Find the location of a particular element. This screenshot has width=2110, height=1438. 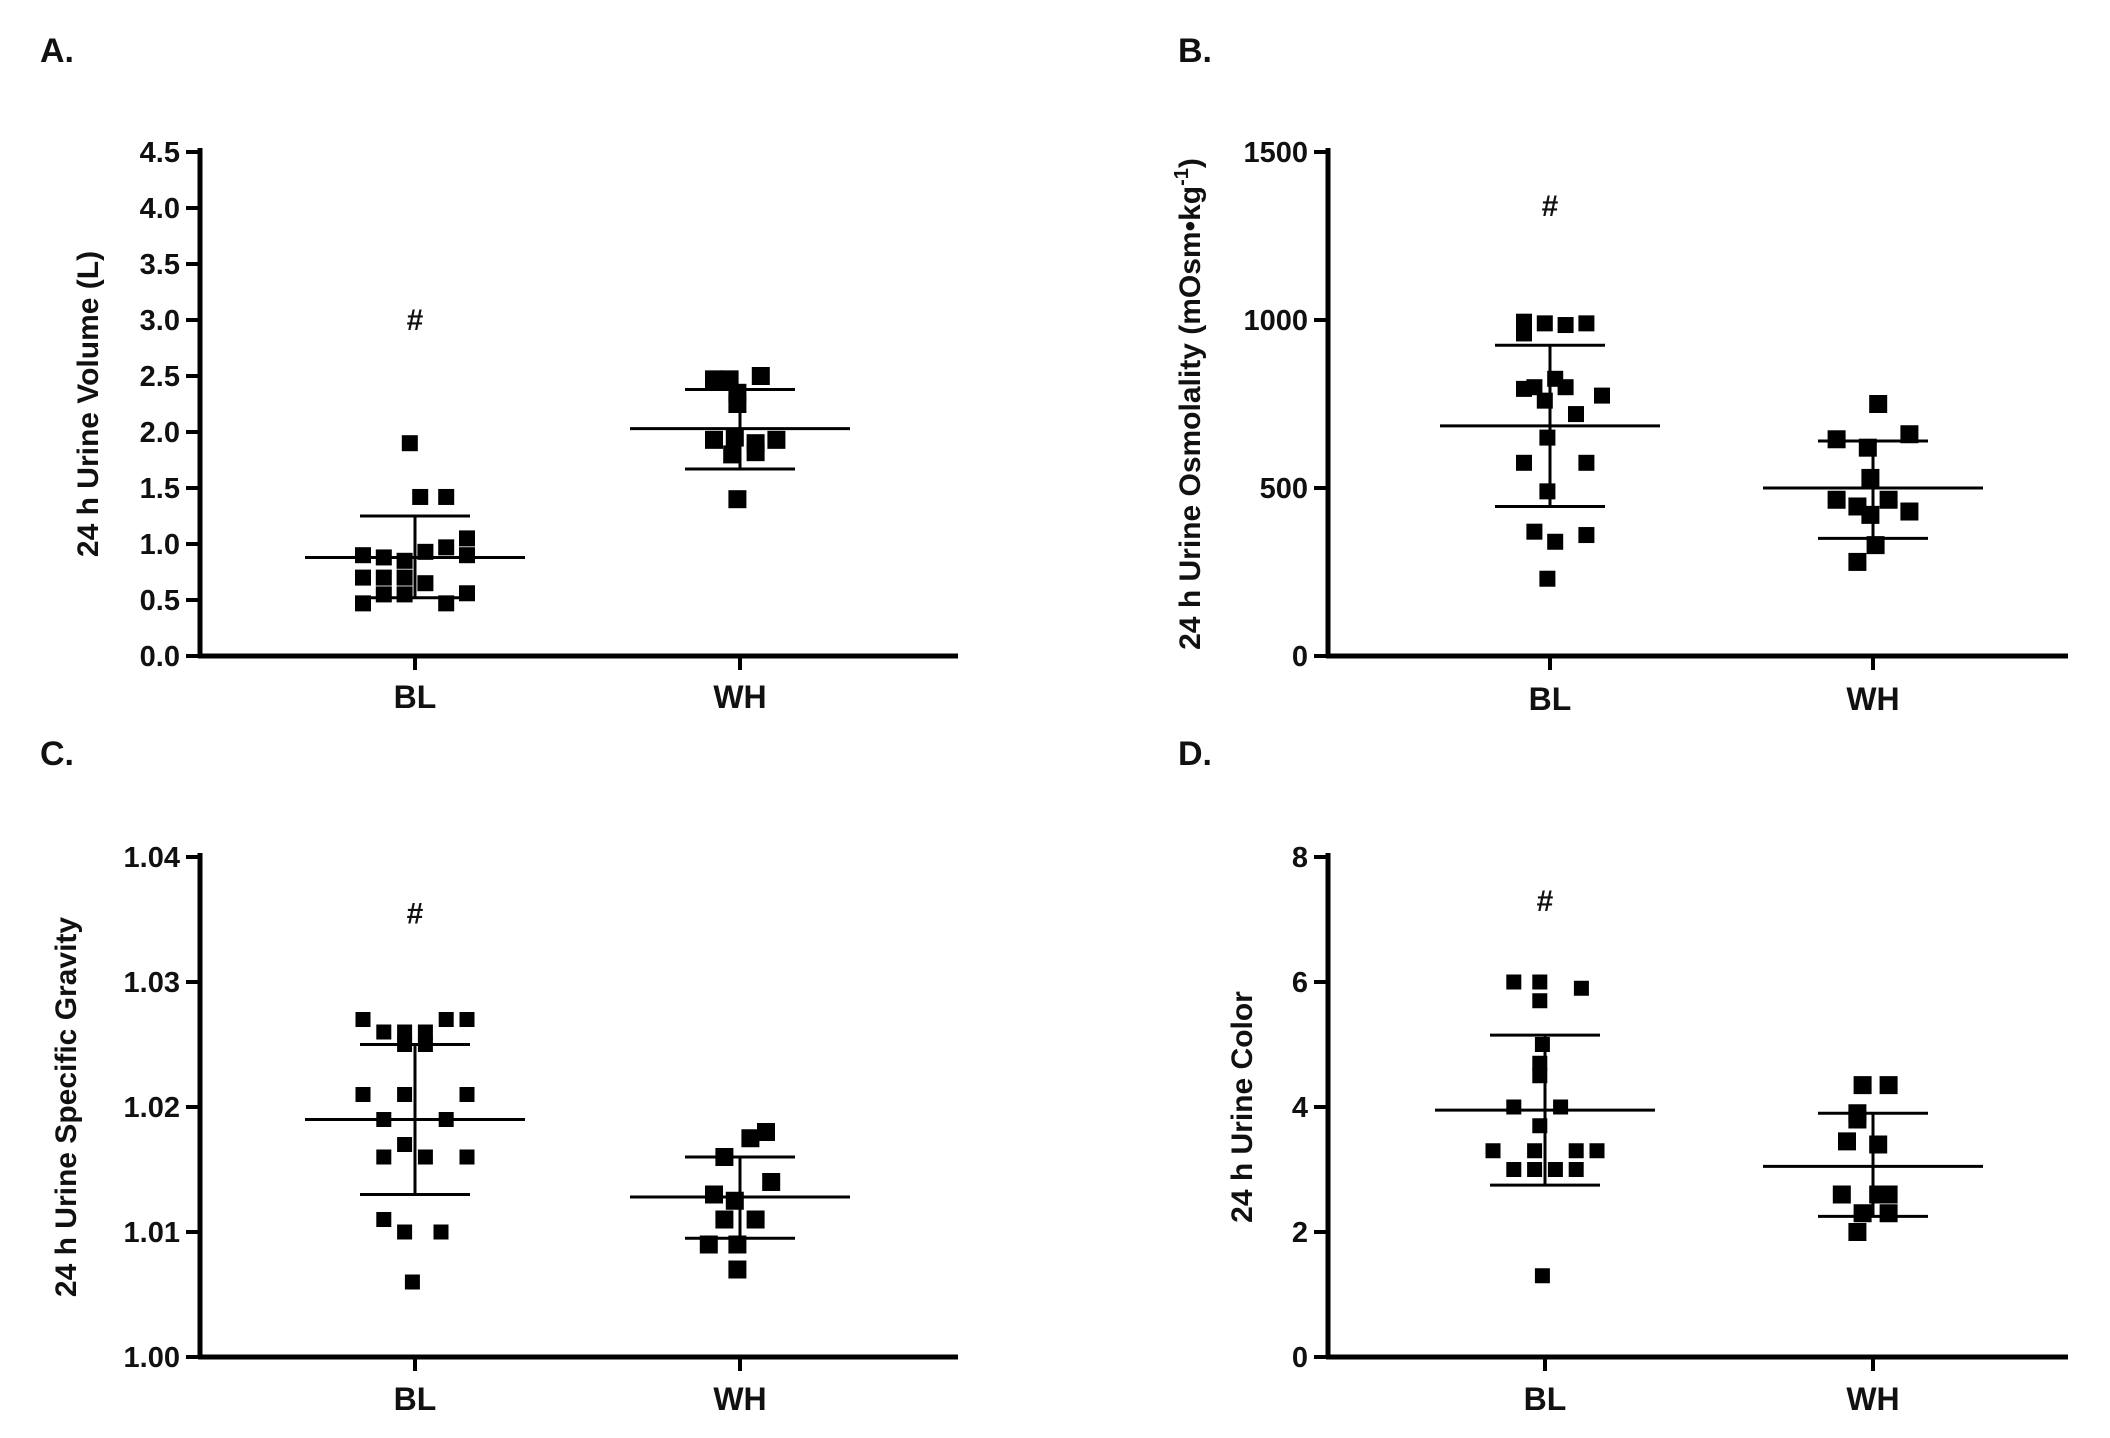

y-tick-label: 1.01 is located at coordinates (152, 1233).